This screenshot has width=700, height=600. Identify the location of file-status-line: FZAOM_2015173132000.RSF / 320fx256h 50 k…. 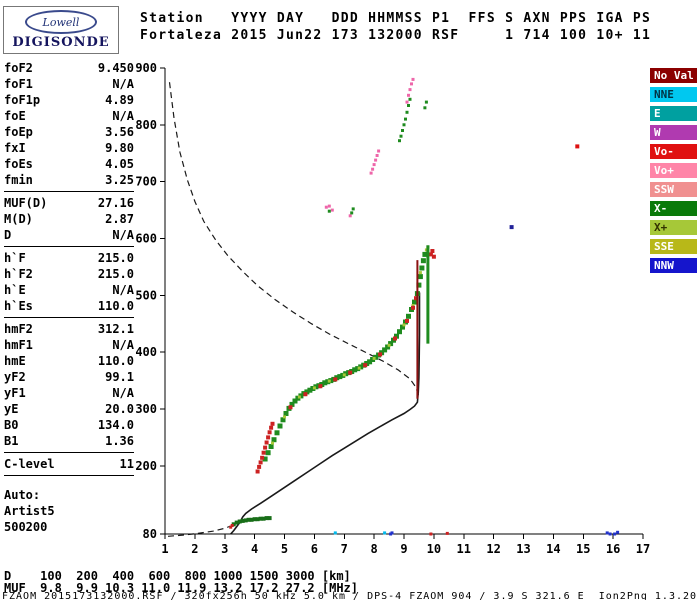
(350, 595).